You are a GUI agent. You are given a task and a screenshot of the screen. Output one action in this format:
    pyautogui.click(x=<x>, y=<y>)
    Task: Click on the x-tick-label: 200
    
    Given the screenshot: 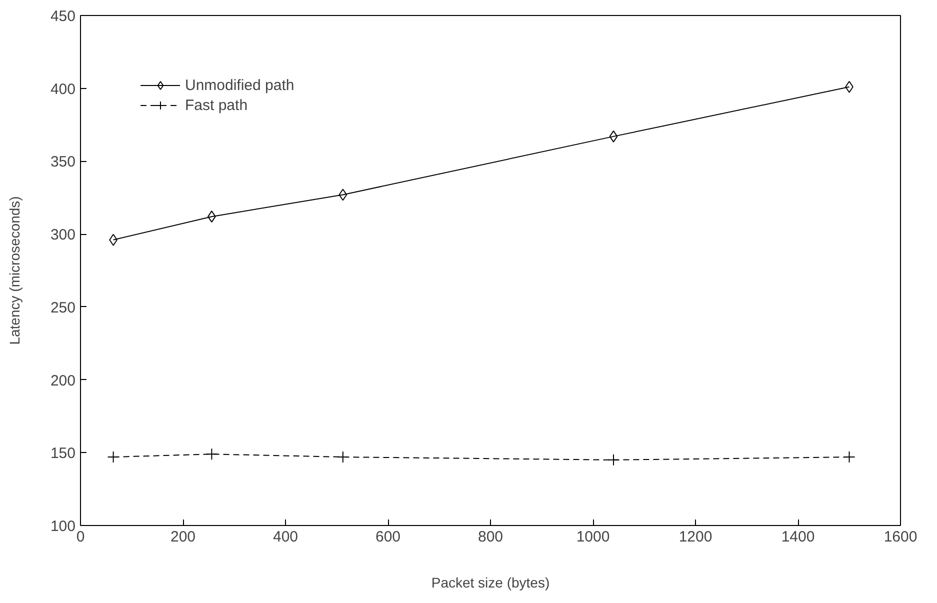 What is the action you would take?
    pyautogui.click(x=183, y=537)
    